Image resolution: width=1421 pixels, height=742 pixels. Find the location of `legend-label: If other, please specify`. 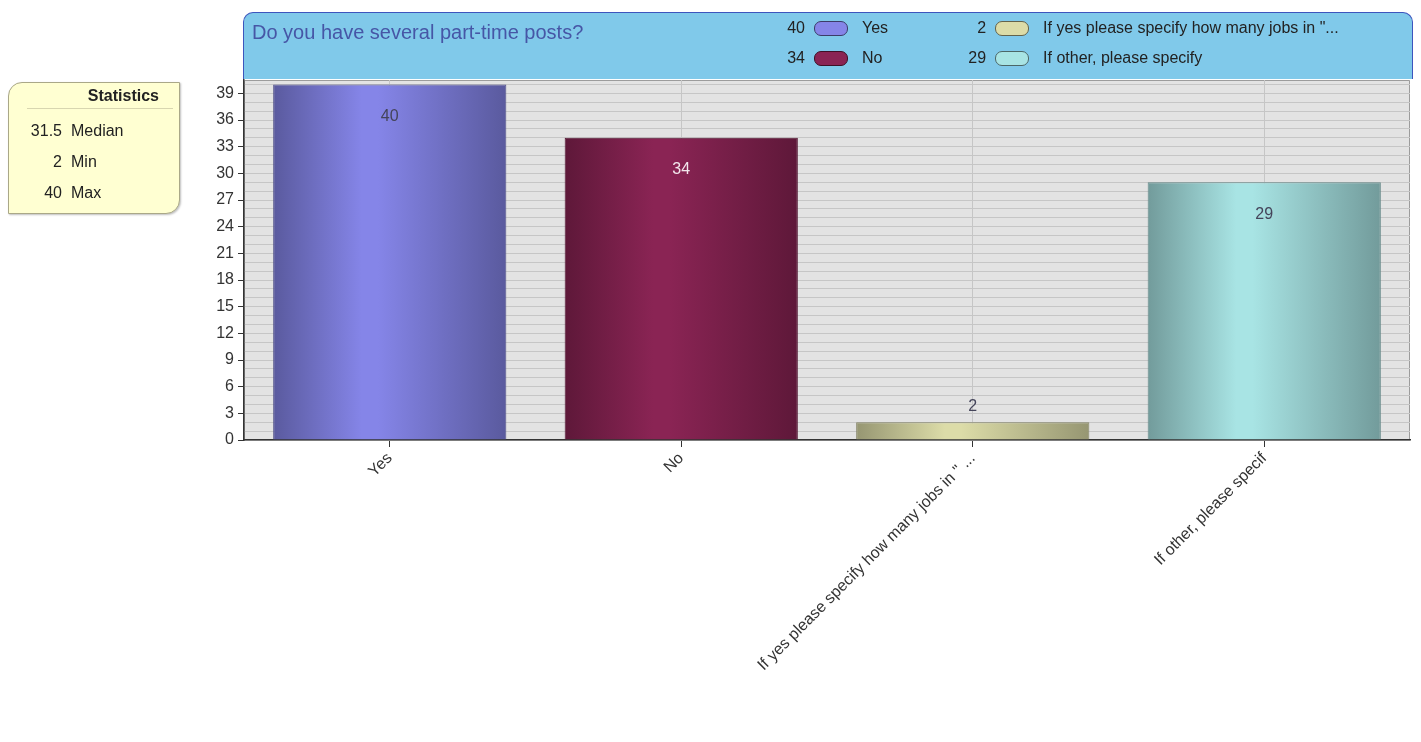

legend-label: If other, please specify is located at coordinates (1123, 58).